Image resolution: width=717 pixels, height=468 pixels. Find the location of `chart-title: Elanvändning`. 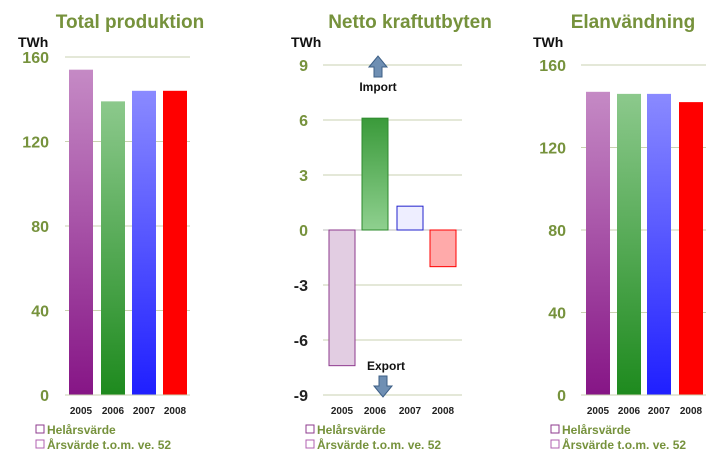

chart-title: Elanvändning is located at coordinates (633, 22).